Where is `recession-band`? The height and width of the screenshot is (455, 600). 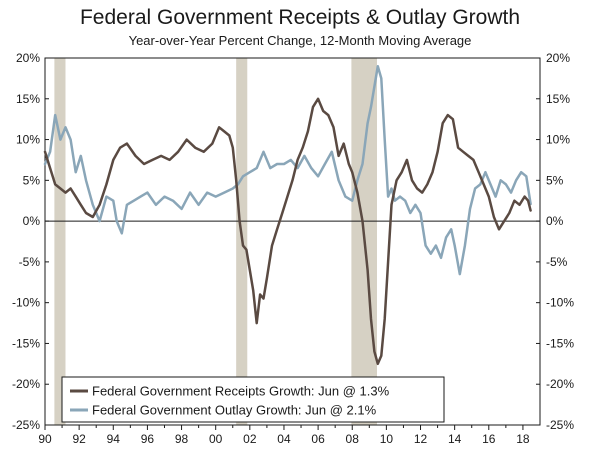
recession-band is located at coordinates (60, 241).